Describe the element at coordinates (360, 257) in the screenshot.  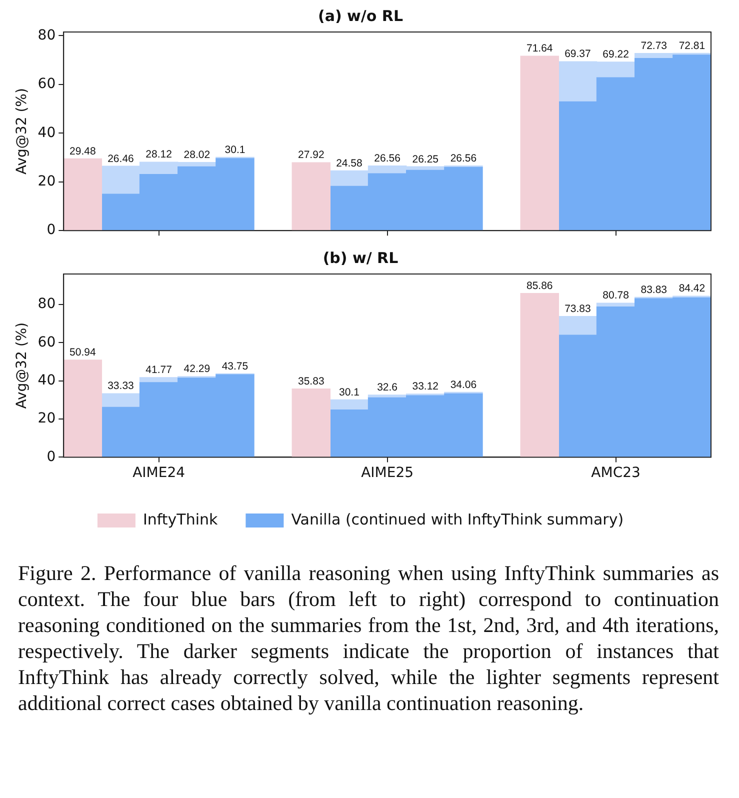
I see `chart-title: (b) w/ RL` at that location.